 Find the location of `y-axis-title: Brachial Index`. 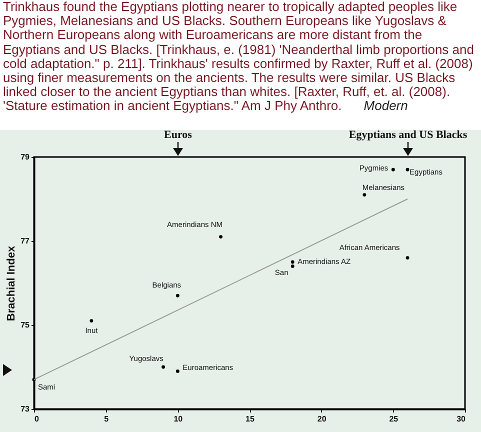

y-axis-title: Brachial Index is located at coordinates (12, 283).